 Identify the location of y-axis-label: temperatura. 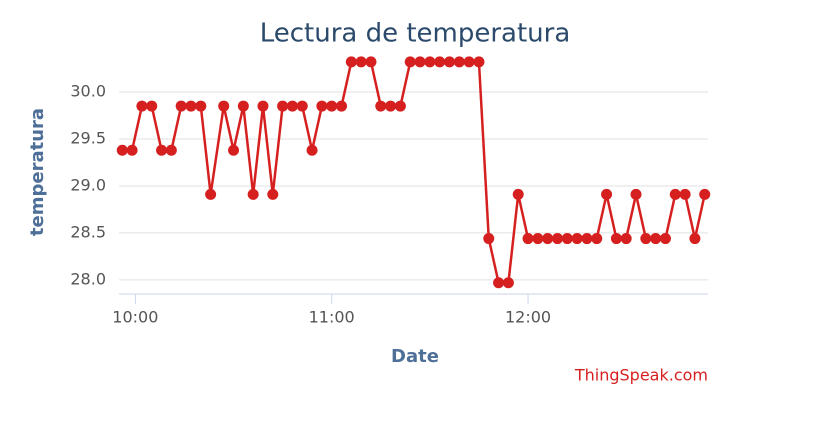
(37, 172).